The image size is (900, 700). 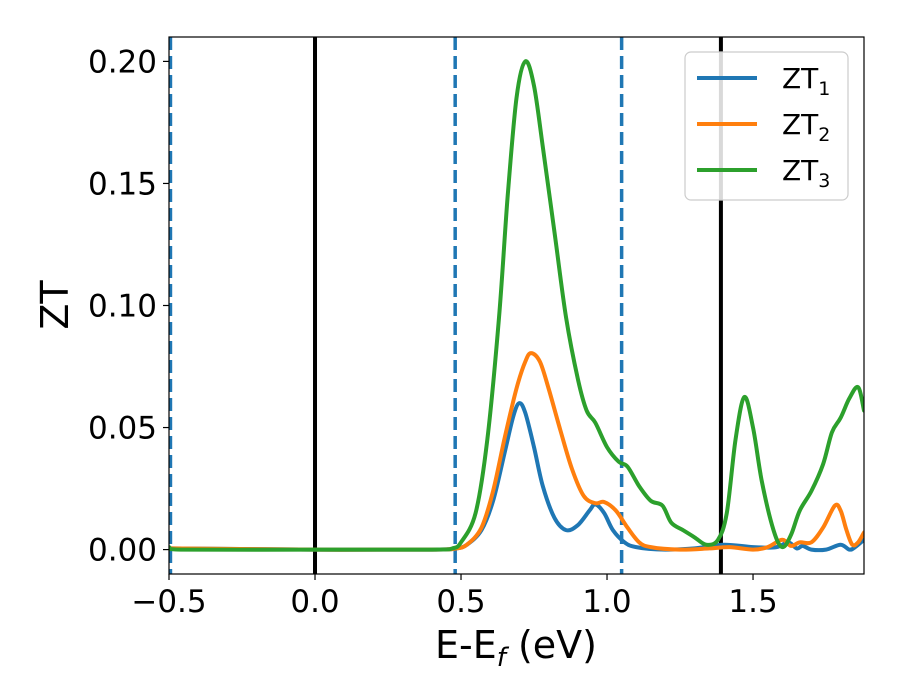 What do you see at coordinates (806, 173) in the screenshot?
I see `legend-label-zt3: ZT3` at bounding box center [806, 173].